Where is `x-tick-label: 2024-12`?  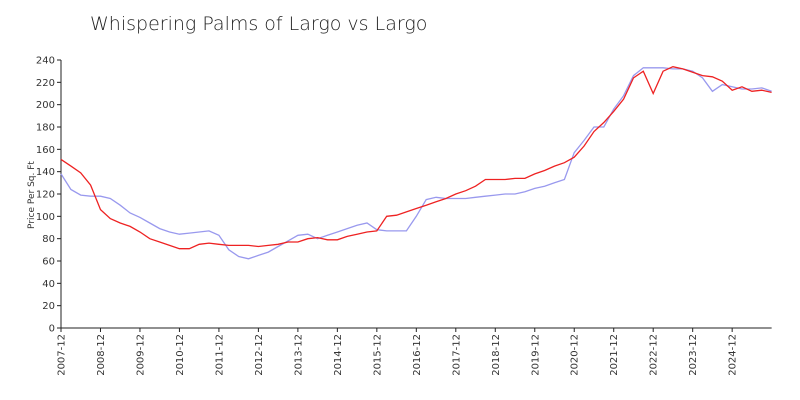
x-tick-label: 2024-12 is located at coordinates (733, 355).